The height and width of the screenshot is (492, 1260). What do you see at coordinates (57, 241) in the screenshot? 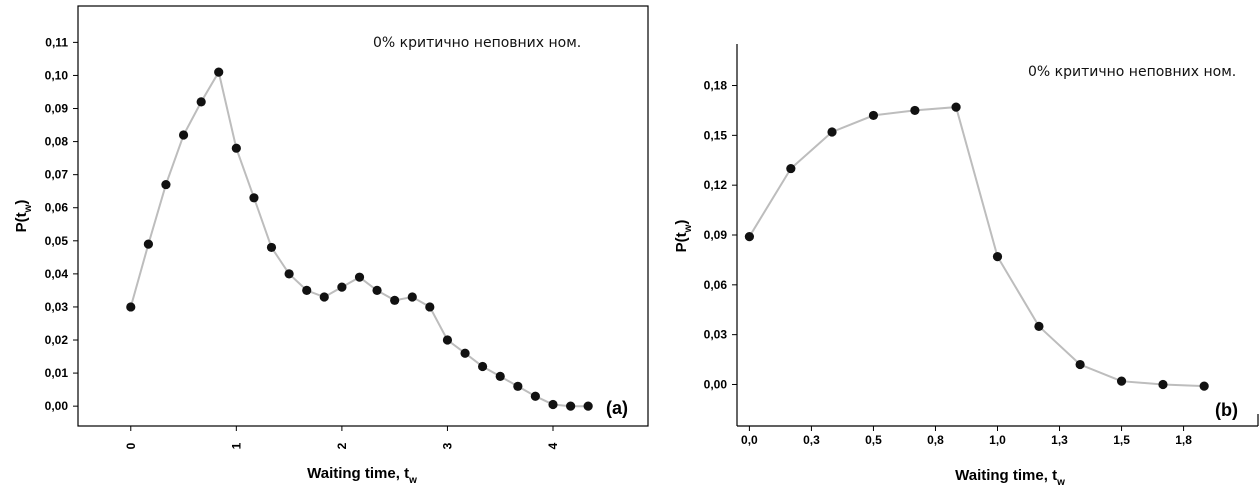
I see `y-tick-label: 0,05` at bounding box center [57, 241].